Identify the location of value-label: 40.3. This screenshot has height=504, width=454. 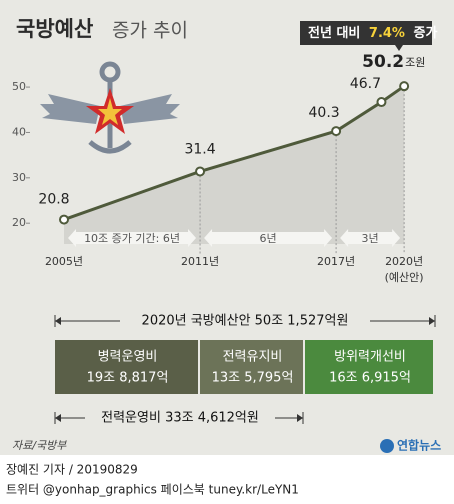
(324, 113).